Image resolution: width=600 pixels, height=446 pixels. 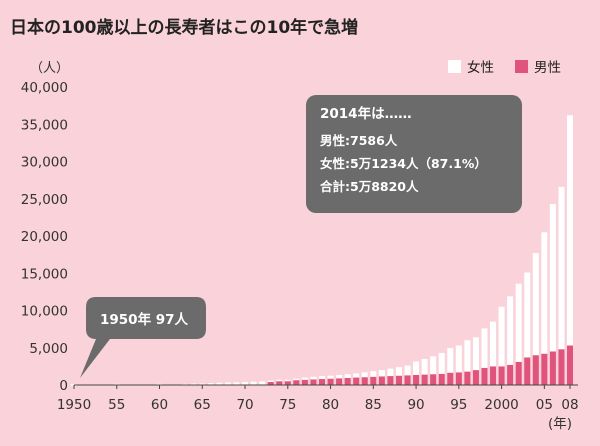 What do you see at coordinates (44, 312) in the screenshot?
I see `y-tick-label: 10,000` at bounding box center [44, 312].